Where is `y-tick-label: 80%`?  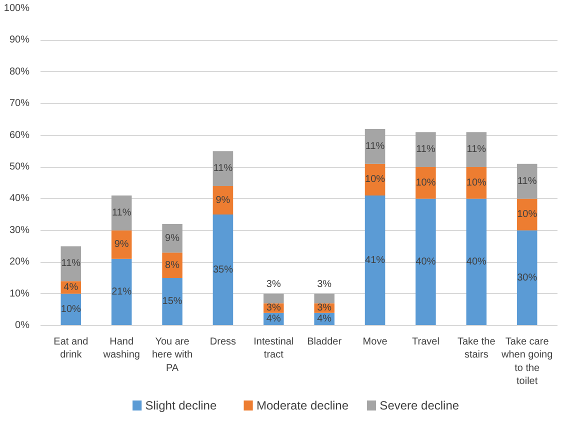 y-tick-label: 80% is located at coordinates (19, 72).